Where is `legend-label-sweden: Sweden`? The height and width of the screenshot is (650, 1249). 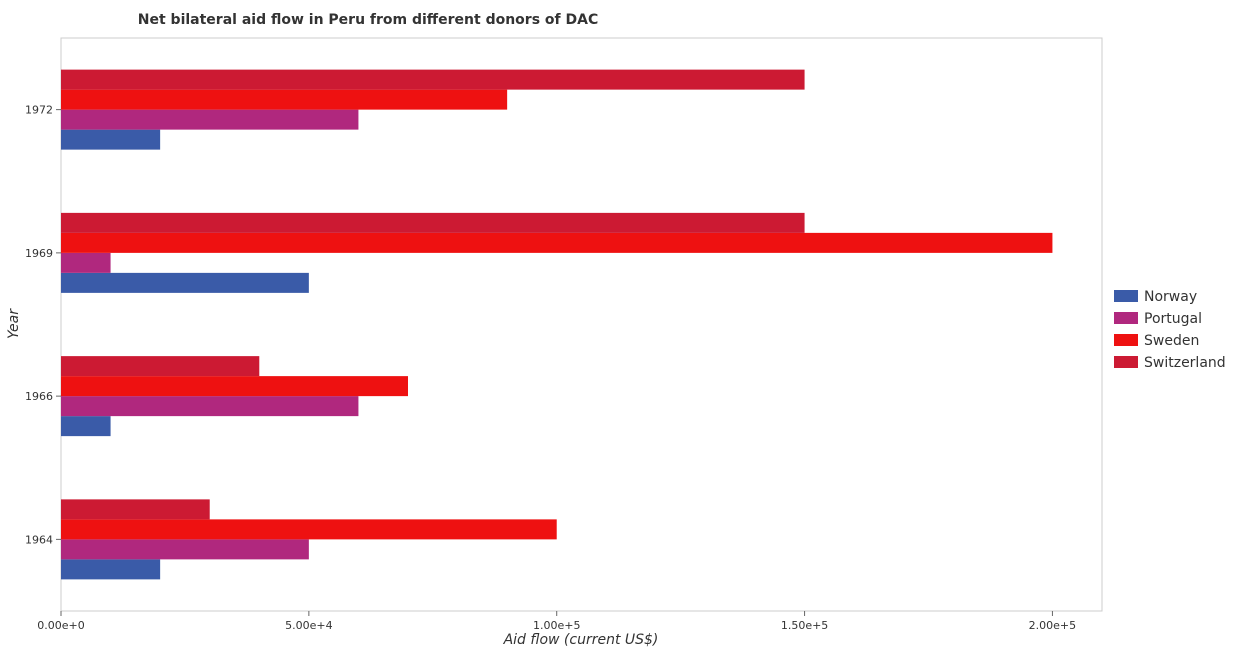
legend-label-sweden: Sweden is located at coordinates (1171, 341).